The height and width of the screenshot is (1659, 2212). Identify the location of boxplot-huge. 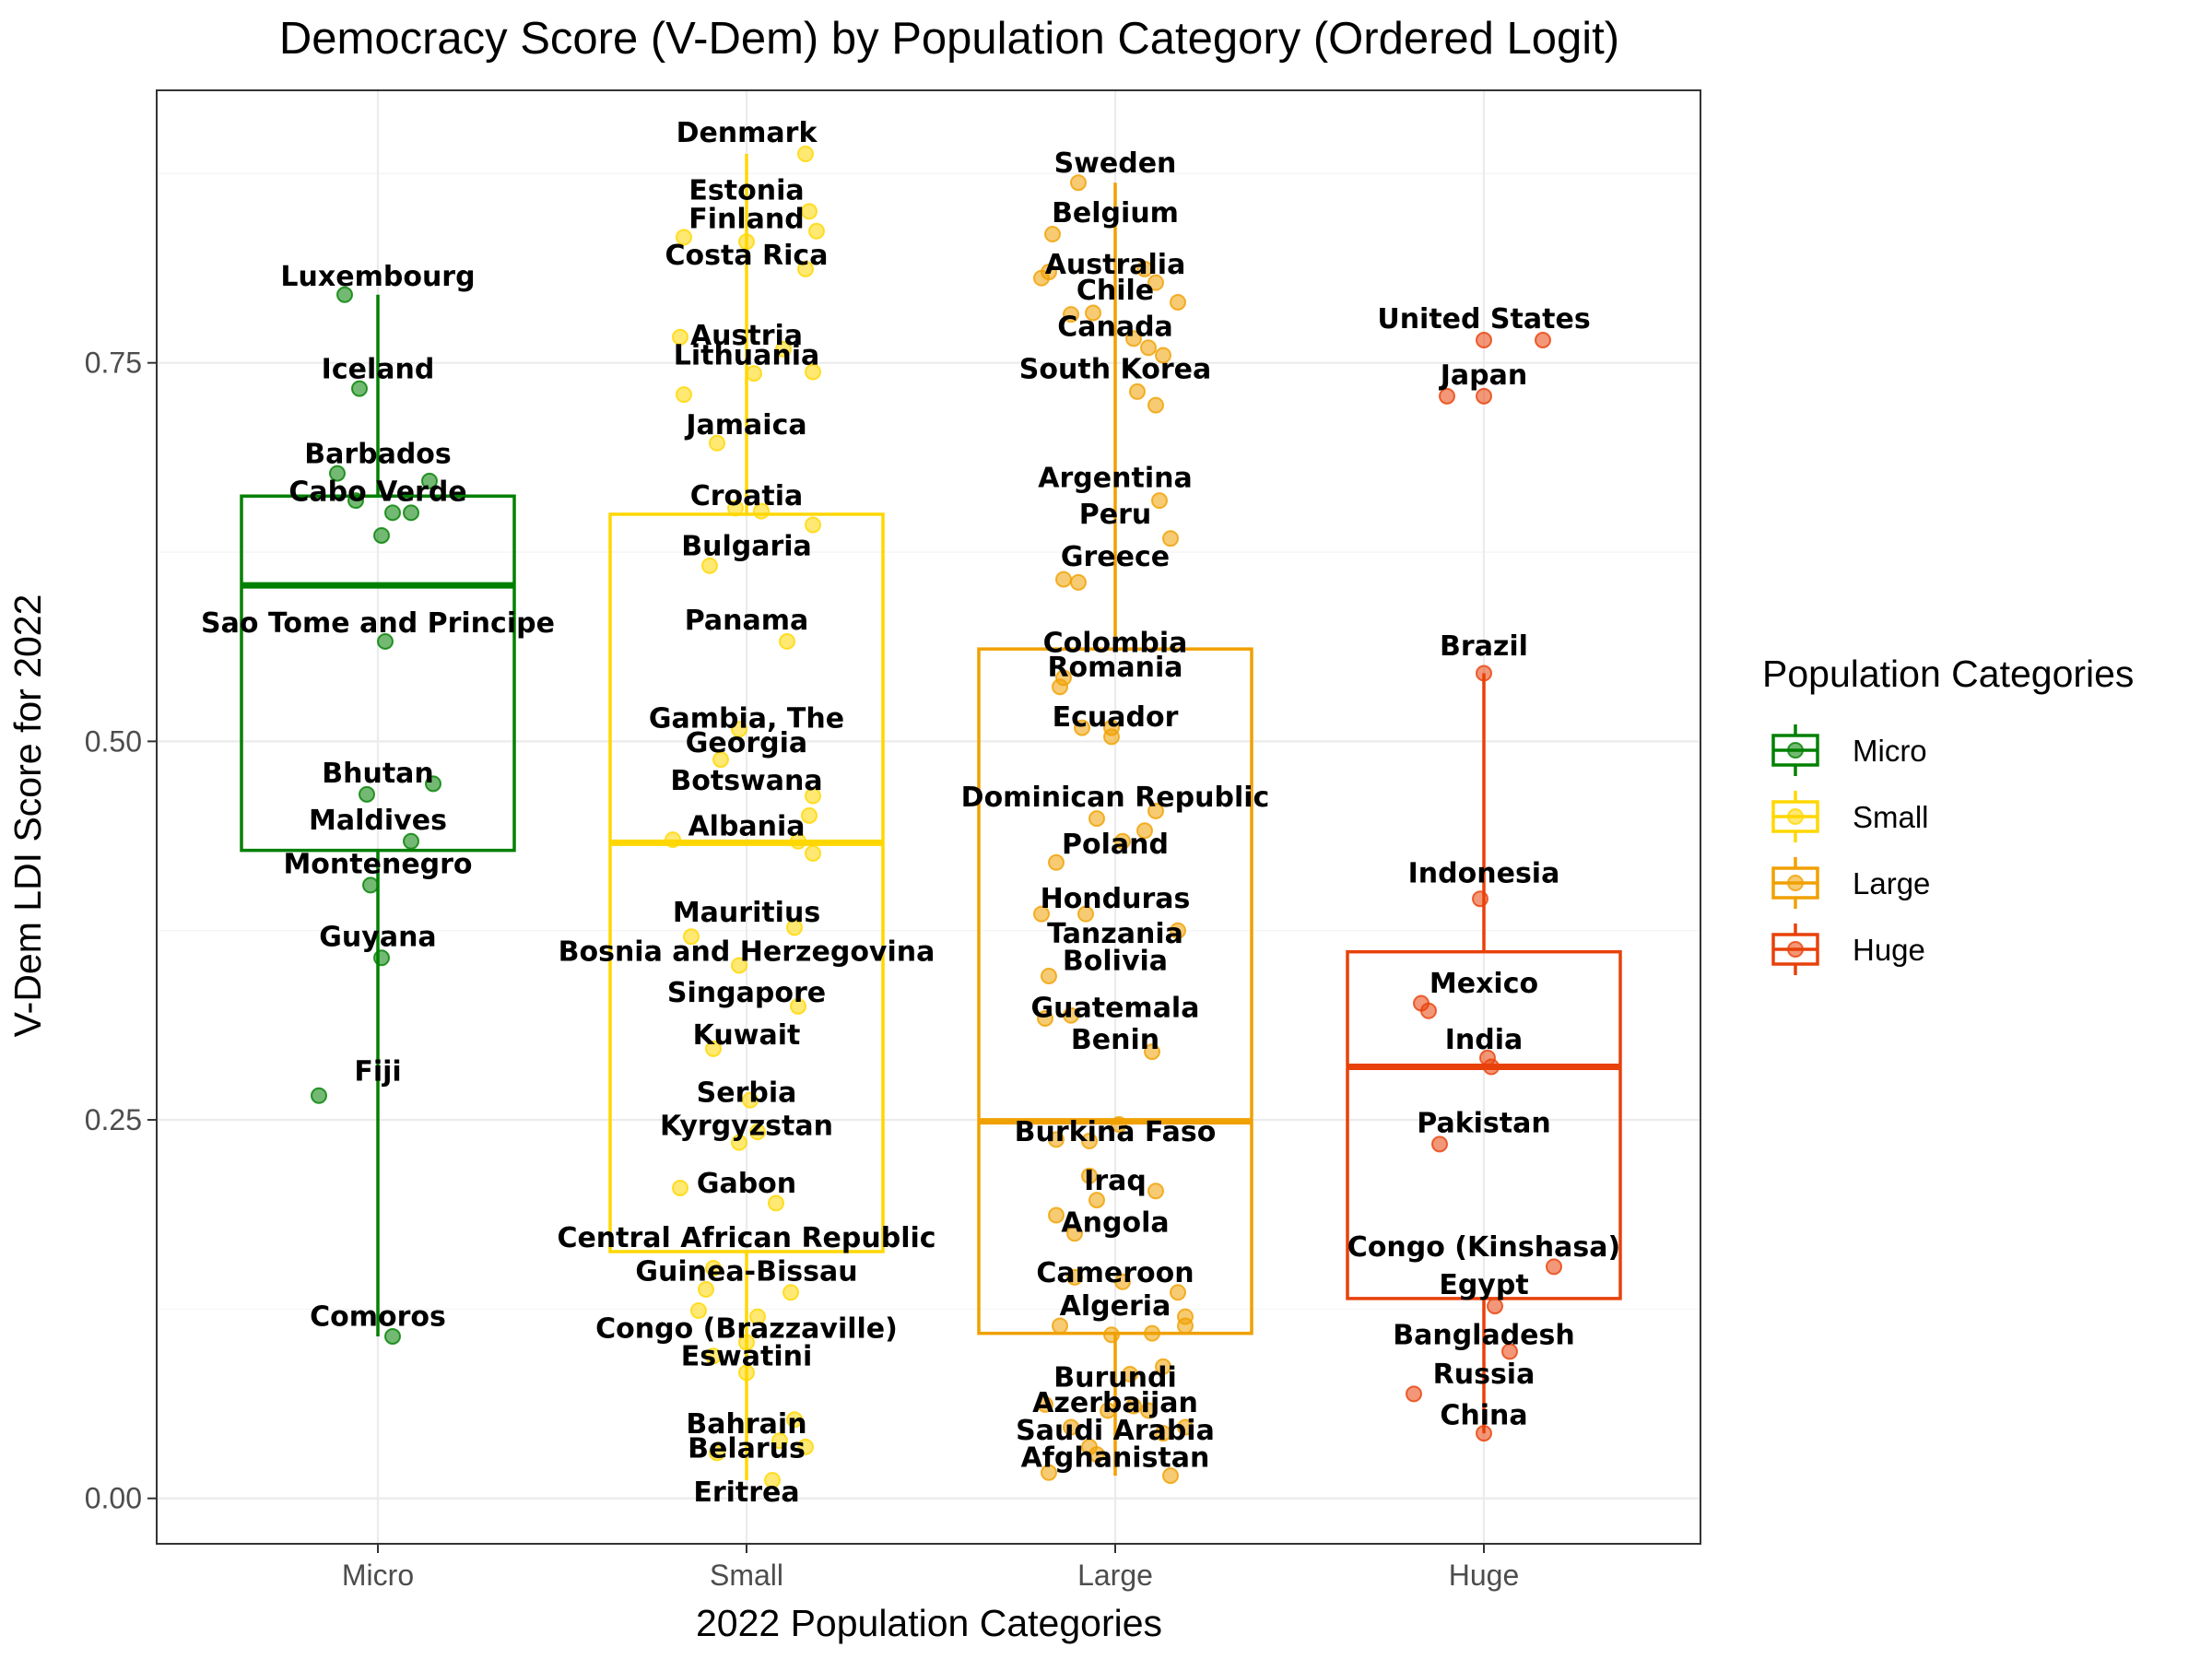
(1484, 1053).